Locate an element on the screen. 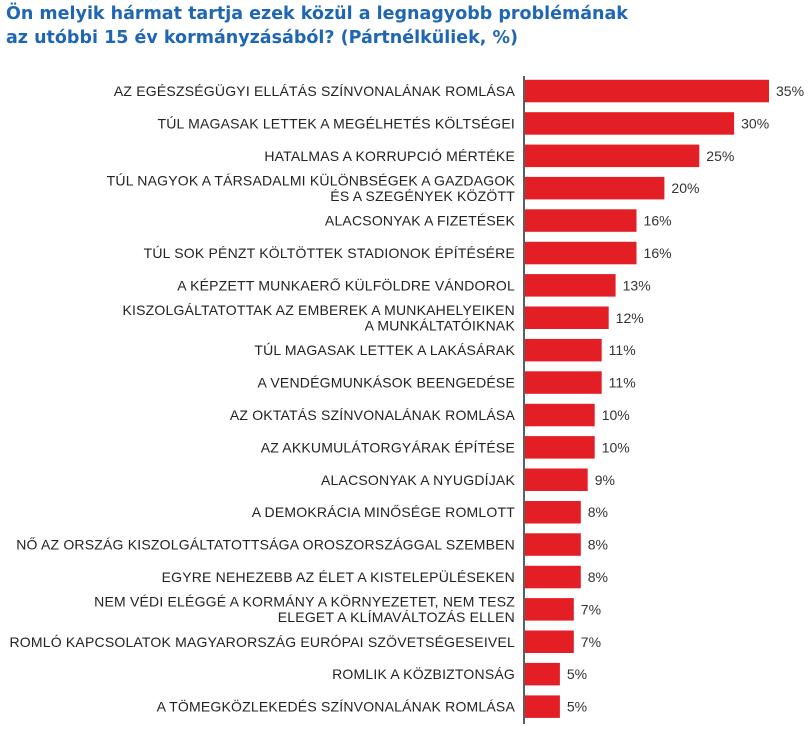 This screenshot has height=748, width=810. category-label-13: ALACSONYAK A NYUGDÍJAK is located at coordinates (418, 480).